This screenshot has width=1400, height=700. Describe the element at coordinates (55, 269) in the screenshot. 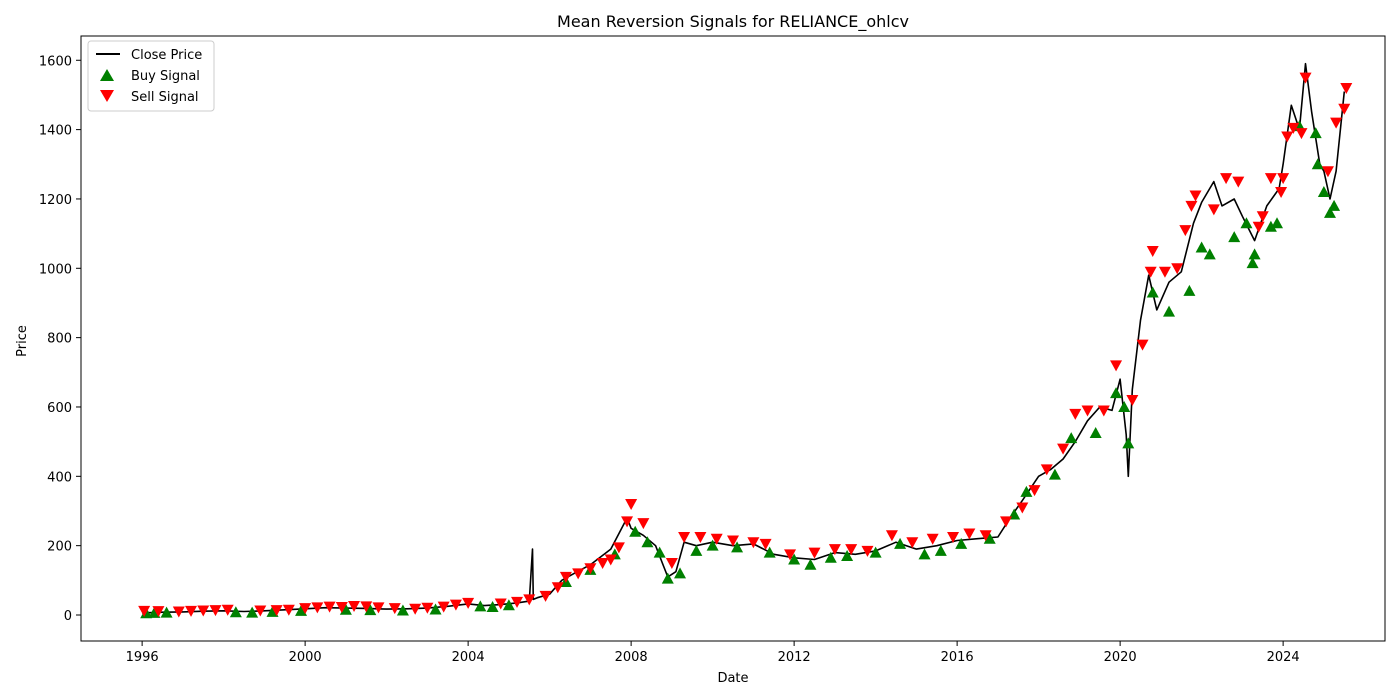

I see `y-tick-label: 1000` at that location.